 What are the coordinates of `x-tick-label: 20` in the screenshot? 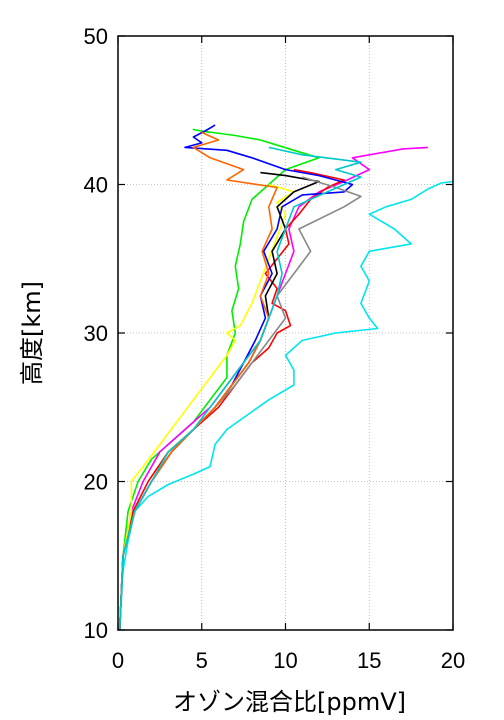 It's located at (453, 660).